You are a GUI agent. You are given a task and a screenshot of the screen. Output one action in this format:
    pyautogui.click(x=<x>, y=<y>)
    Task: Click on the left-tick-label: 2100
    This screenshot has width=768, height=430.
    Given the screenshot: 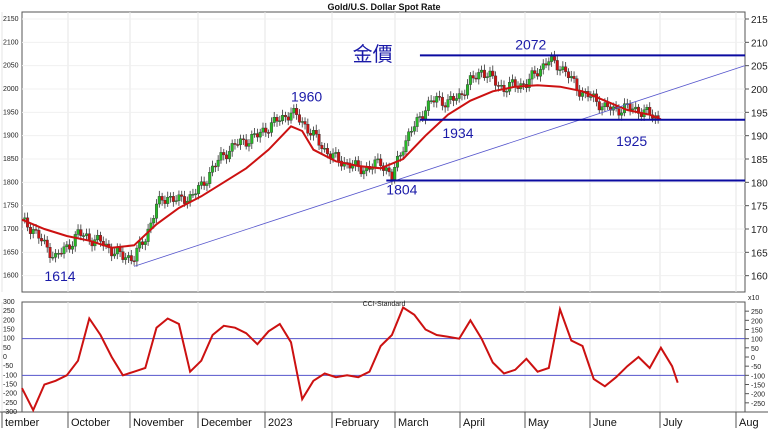 What is the action you would take?
    pyautogui.click(x=11, y=42)
    